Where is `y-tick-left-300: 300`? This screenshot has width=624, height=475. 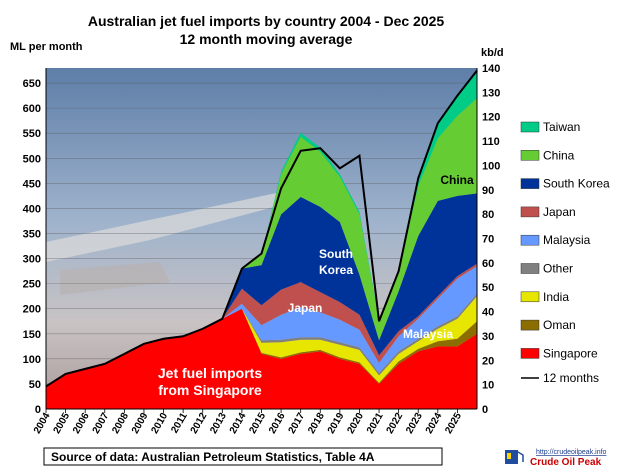 y-tick-left-300: 300 is located at coordinates (32, 260).